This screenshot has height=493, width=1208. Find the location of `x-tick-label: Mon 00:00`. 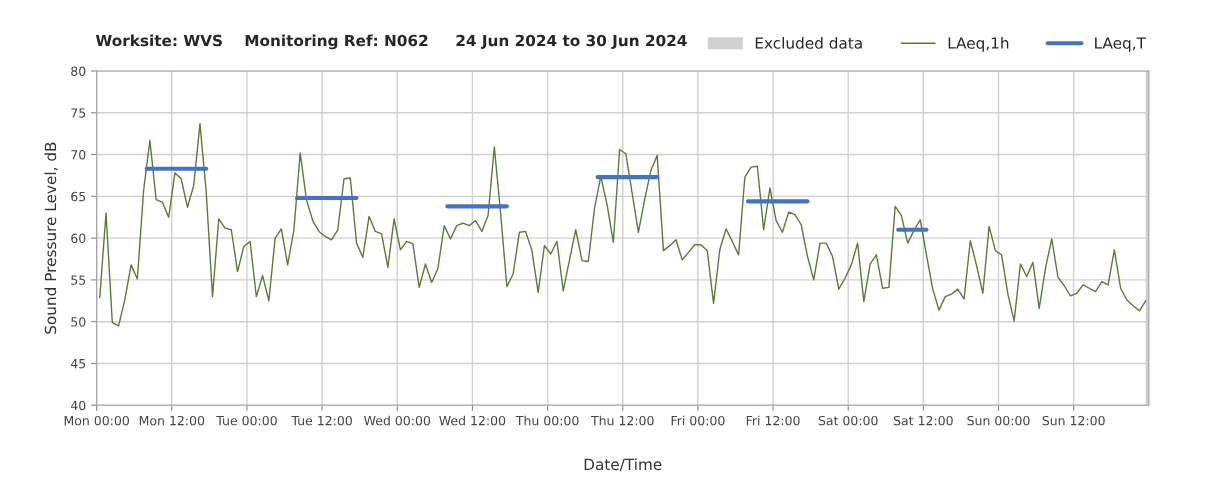

x-tick-label: Mon 00:00 is located at coordinates (96, 420).